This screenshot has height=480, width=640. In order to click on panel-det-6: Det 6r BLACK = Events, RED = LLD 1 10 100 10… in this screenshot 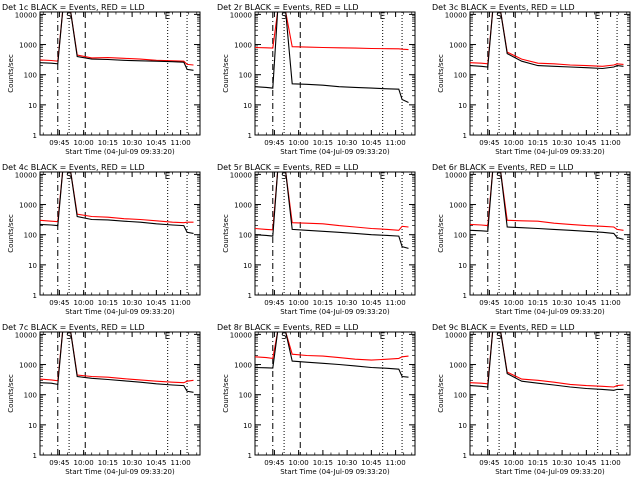, I will do `click(531, 239)`.